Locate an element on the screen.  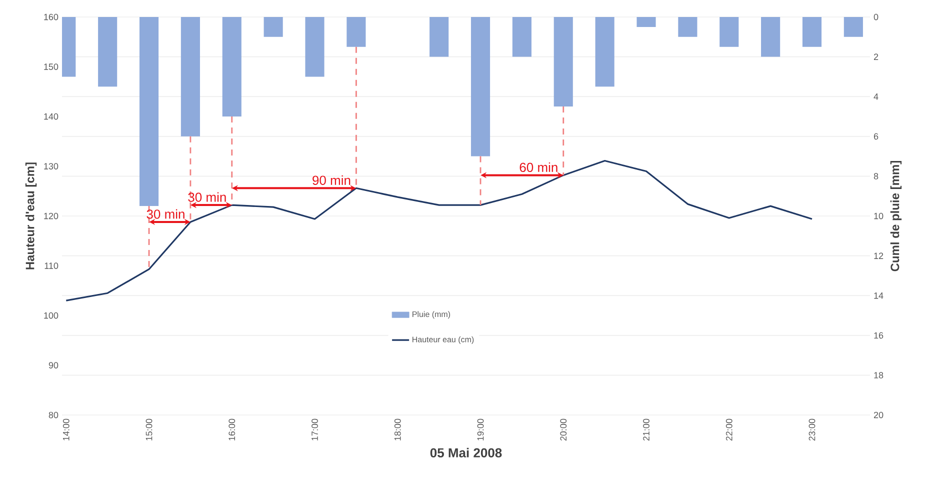
x-tick-label: 21:00 is located at coordinates (646, 429).